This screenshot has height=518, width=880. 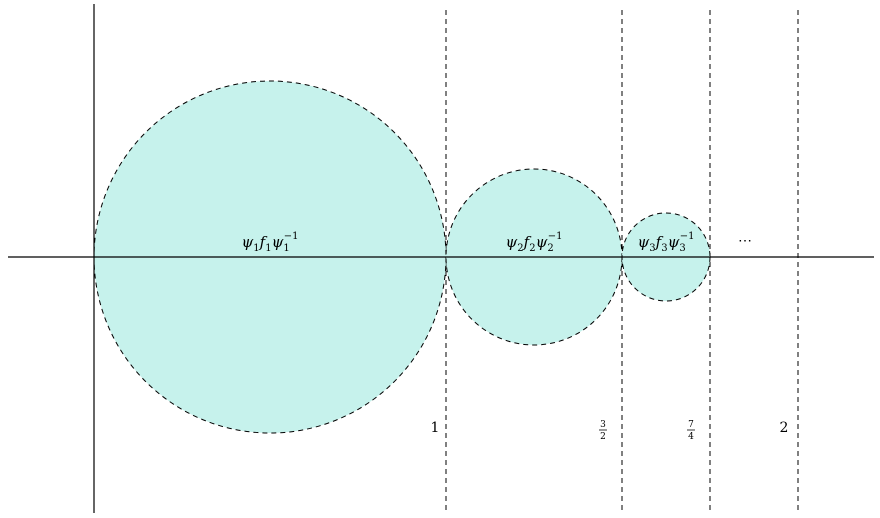 What do you see at coordinates (691, 437) in the screenshot?
I see `tick-7-4-denominator: 4` at bounding box center [691, 437].